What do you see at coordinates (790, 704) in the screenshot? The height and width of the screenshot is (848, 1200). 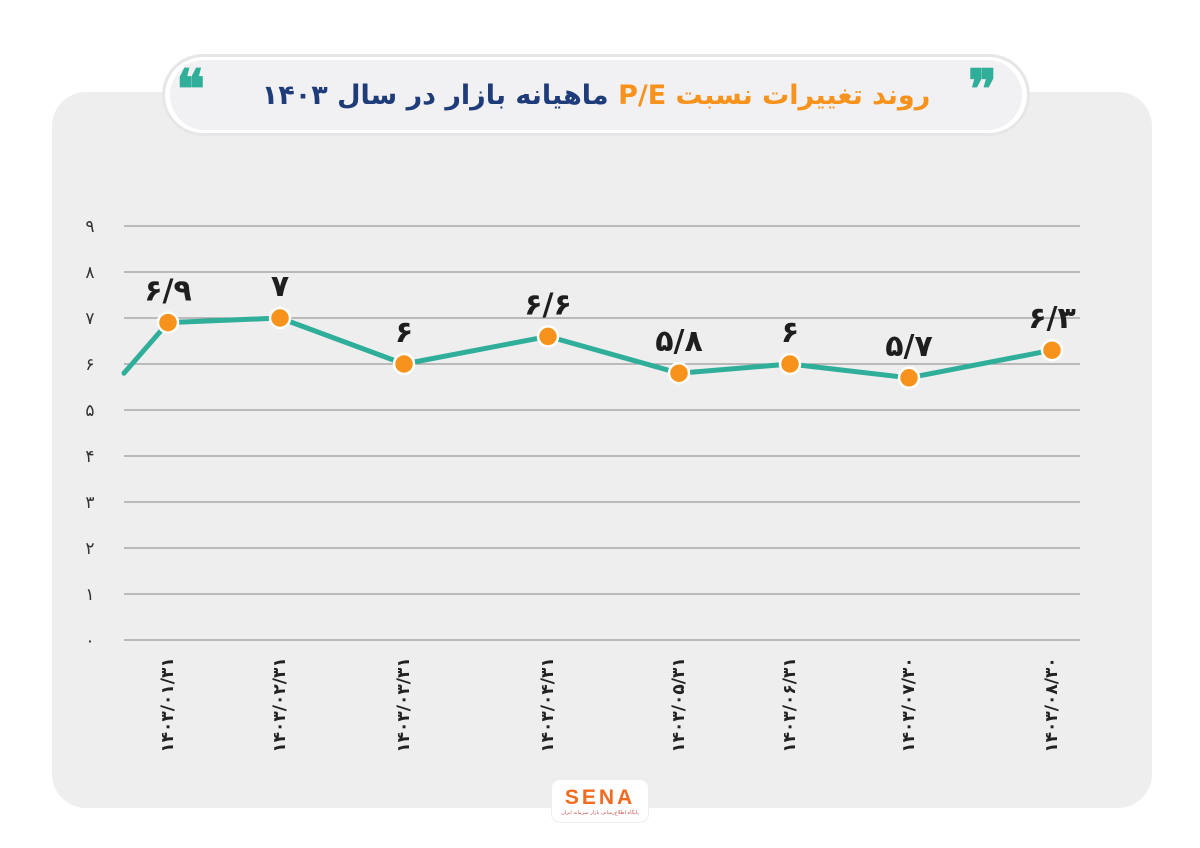 I see `x-tick-label: ۱۴۰۳/۰۶/۳۱` at bounding box center [790, 704].